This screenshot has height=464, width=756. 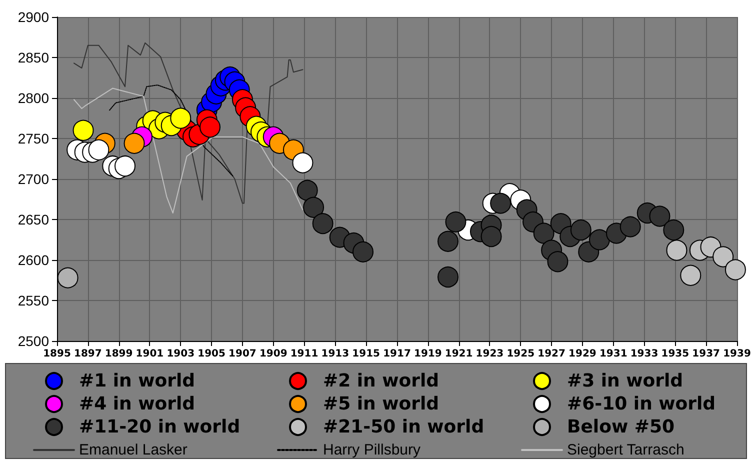 I want to click on x-tick-label: 1929, so click(x=582, y=354).